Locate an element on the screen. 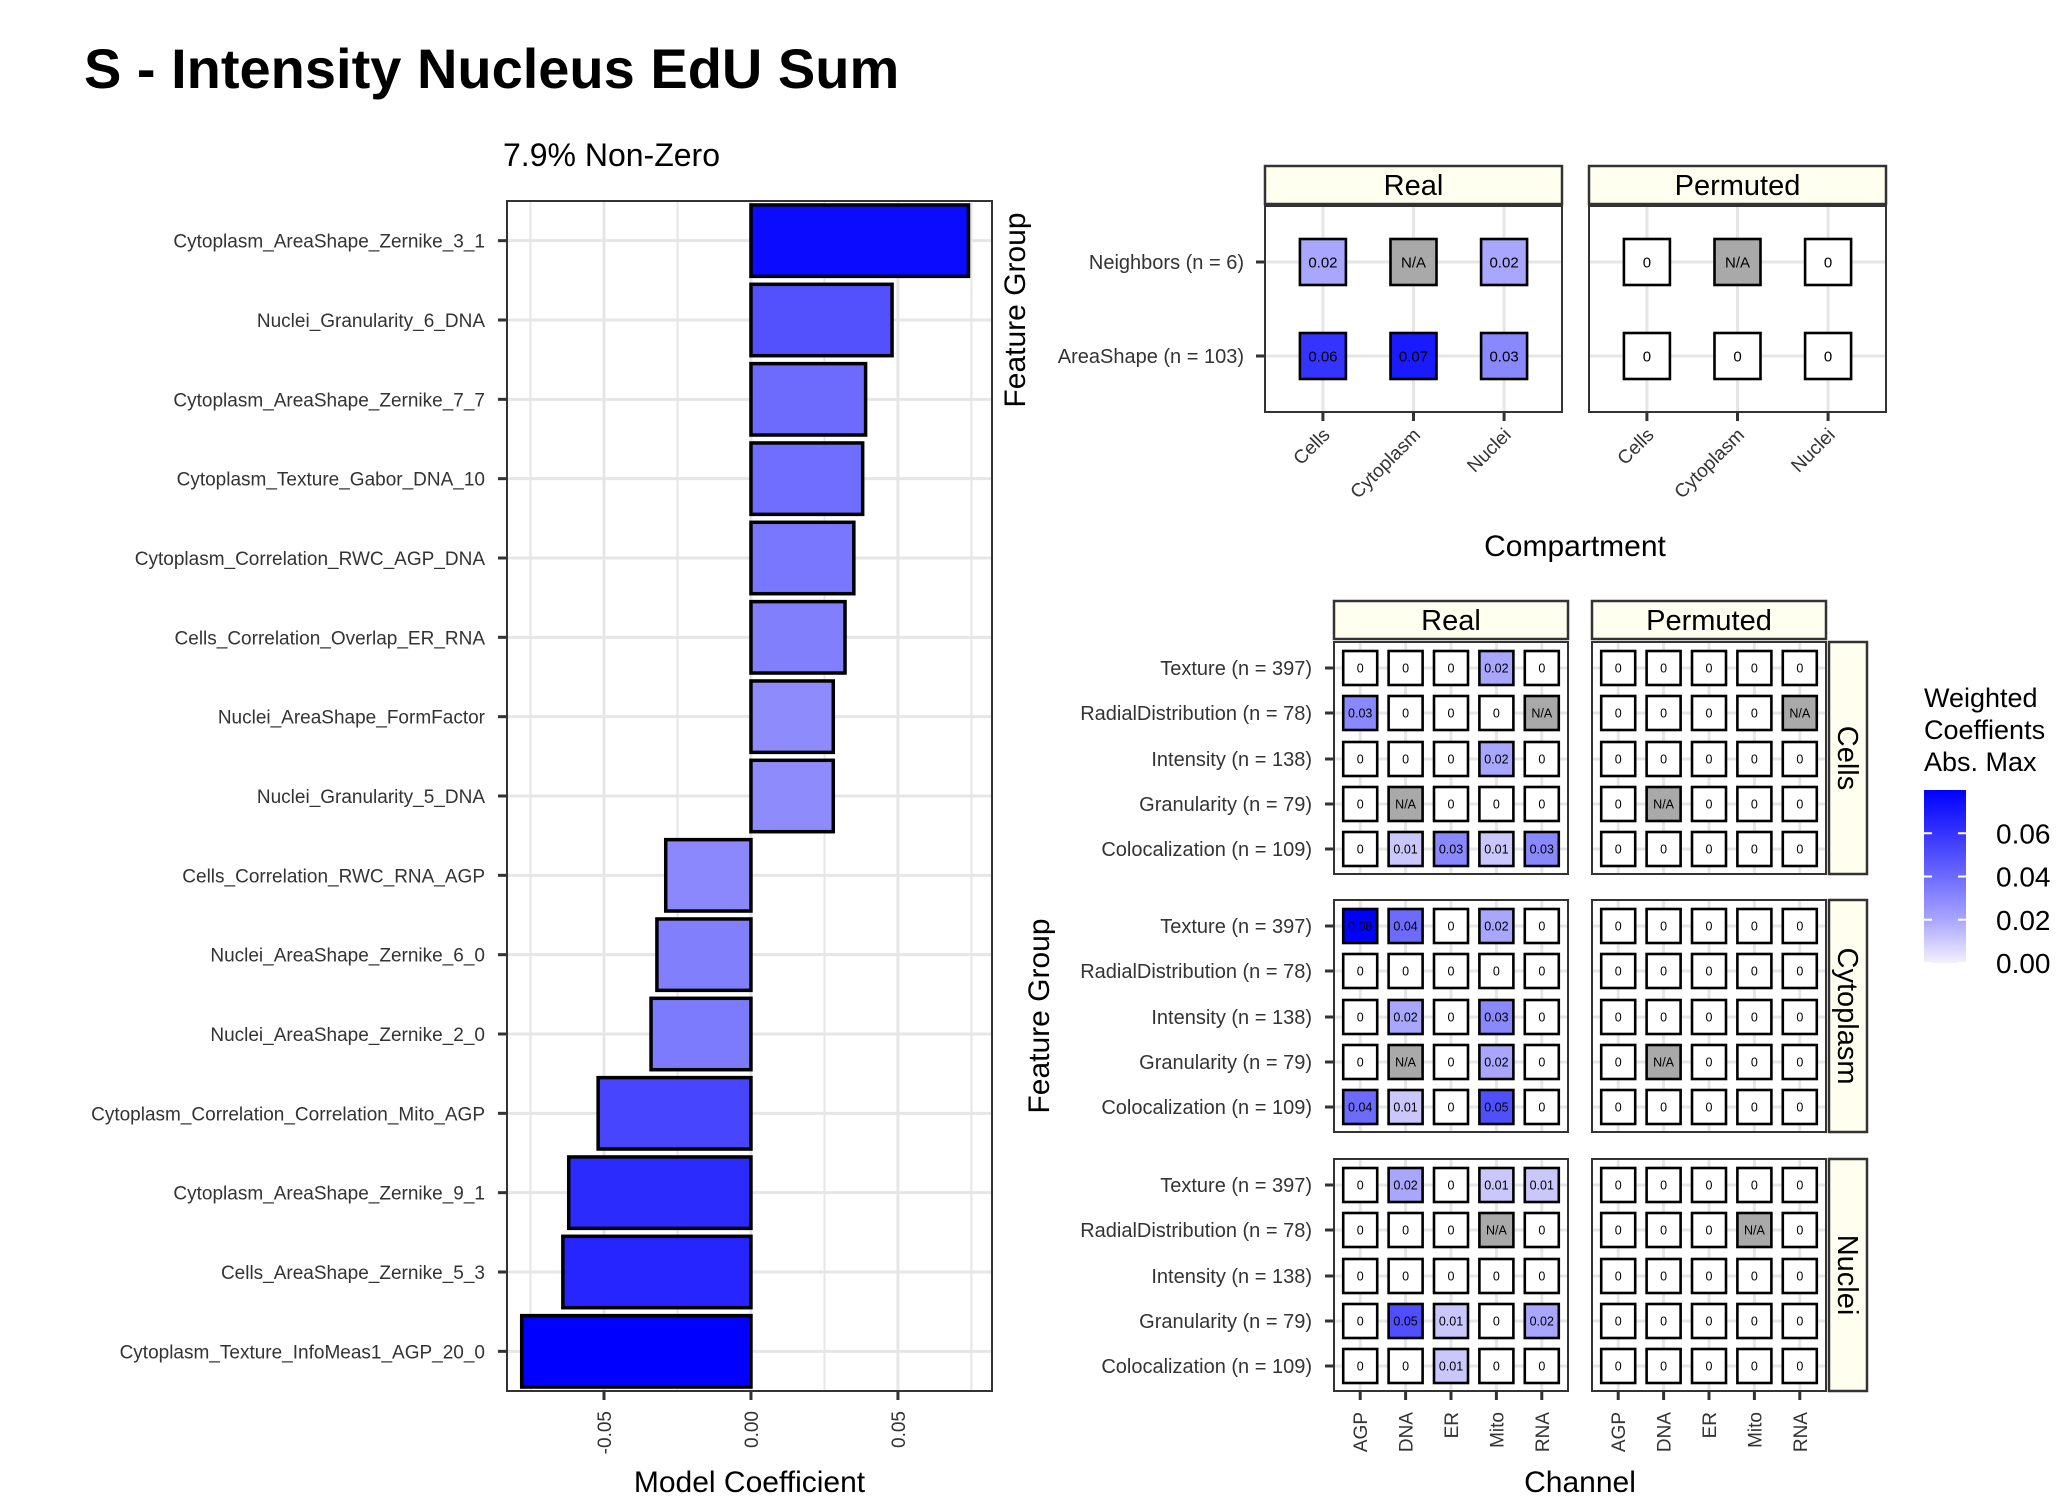 This screenshot has width=2070, height=1500. facet-strip-label: Cells is located at coordinates (1847, 758).